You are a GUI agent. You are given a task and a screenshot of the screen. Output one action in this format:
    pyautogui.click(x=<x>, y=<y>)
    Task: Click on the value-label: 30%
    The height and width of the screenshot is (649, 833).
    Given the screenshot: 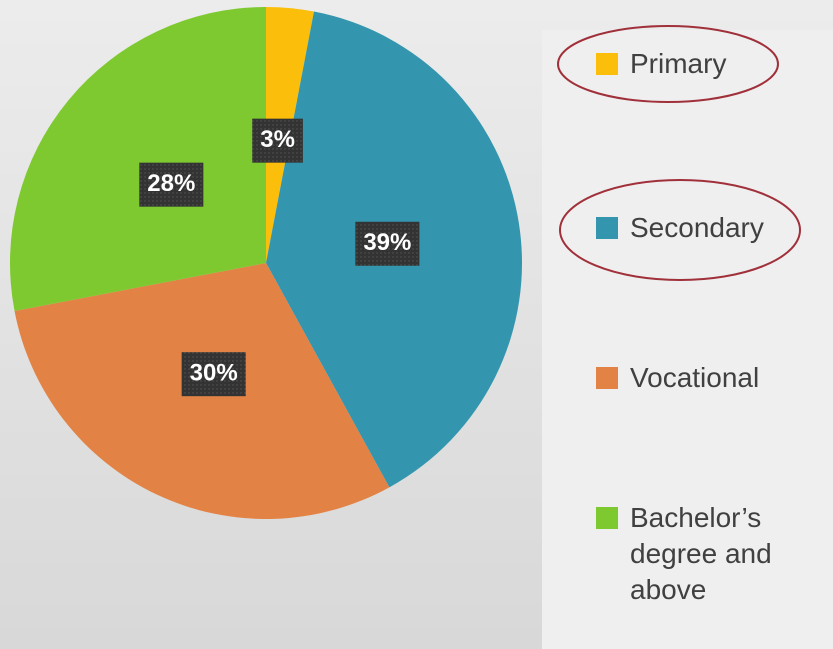 What is the action you would take?
    pyautogui.click(x=214, y=373)
    